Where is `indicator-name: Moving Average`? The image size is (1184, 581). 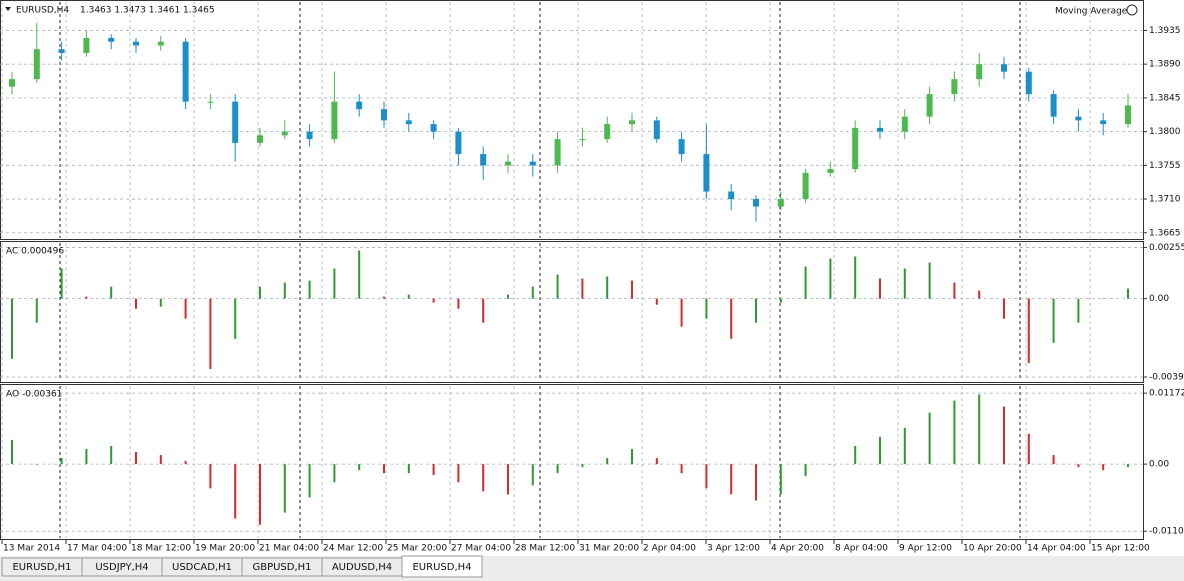
indicator-name: Moving Average is located at coordinates (1091, 12).